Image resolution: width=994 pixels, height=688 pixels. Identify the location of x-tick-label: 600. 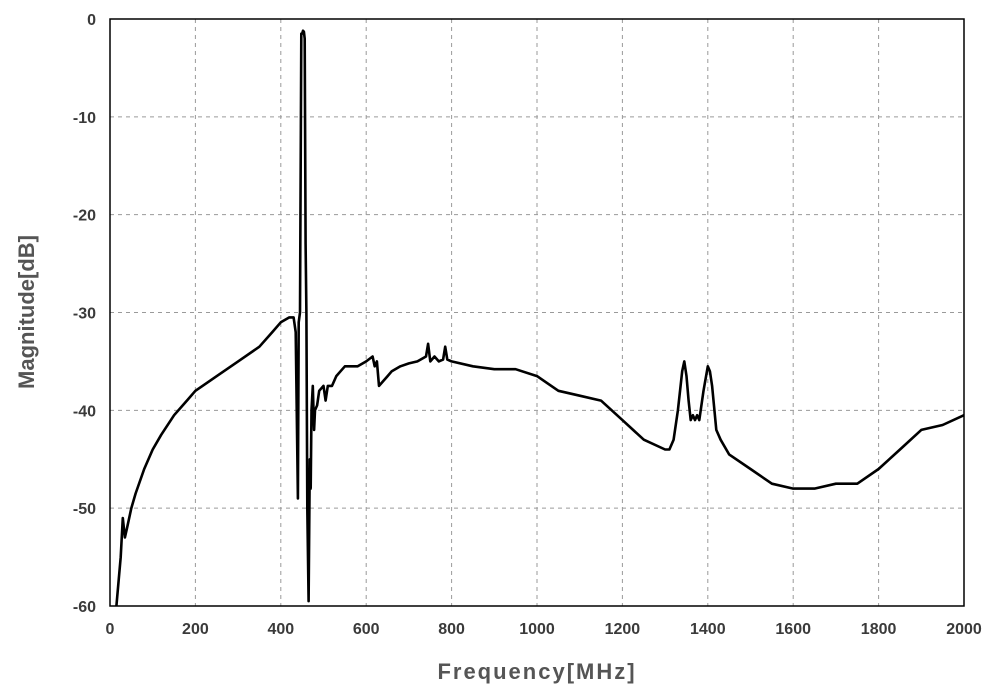
(366, 629).